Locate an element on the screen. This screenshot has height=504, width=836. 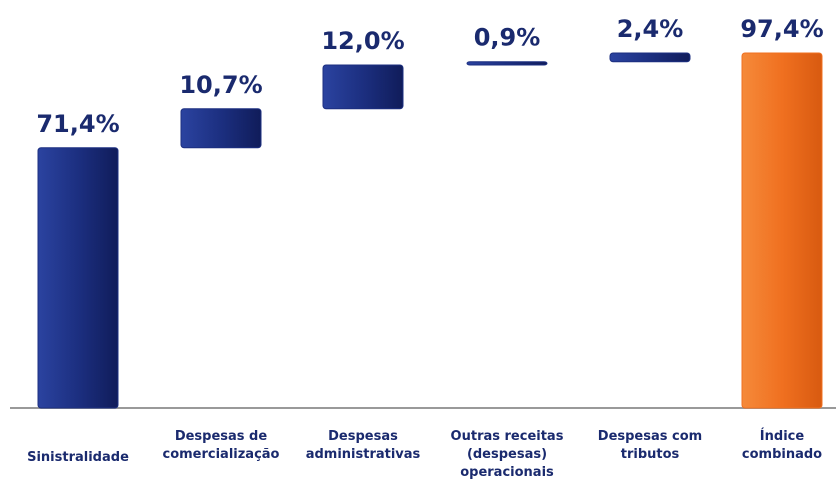
total-bar is located at coordinates (782, 230).